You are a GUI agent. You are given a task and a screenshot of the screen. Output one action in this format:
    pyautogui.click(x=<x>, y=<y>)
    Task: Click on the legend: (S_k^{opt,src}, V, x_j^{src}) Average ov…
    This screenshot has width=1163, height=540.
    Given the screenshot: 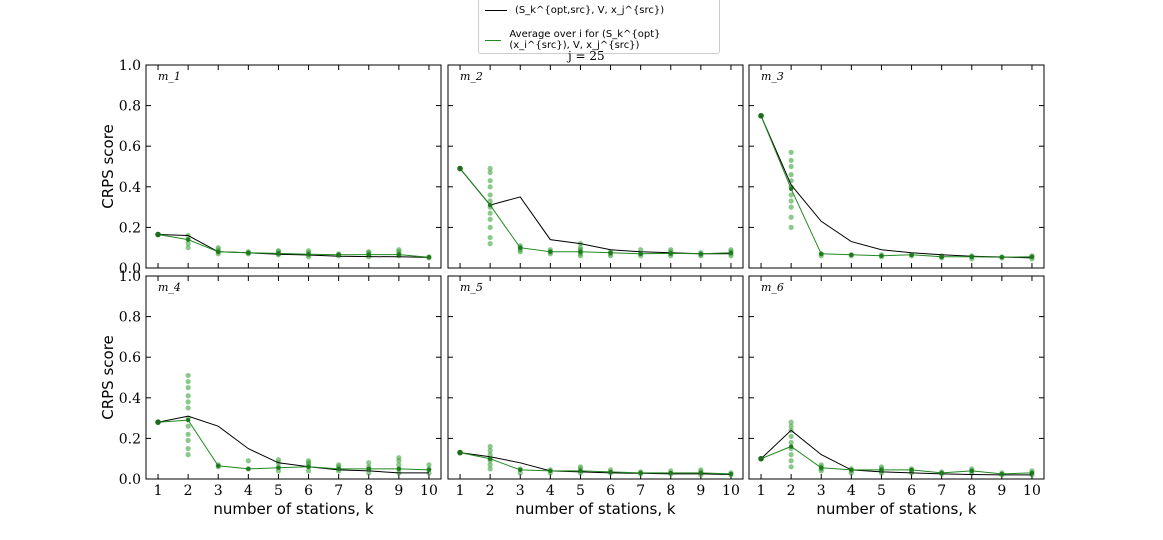 What is the action you would take?
    pyautogui.click(x=599, y=27)
    